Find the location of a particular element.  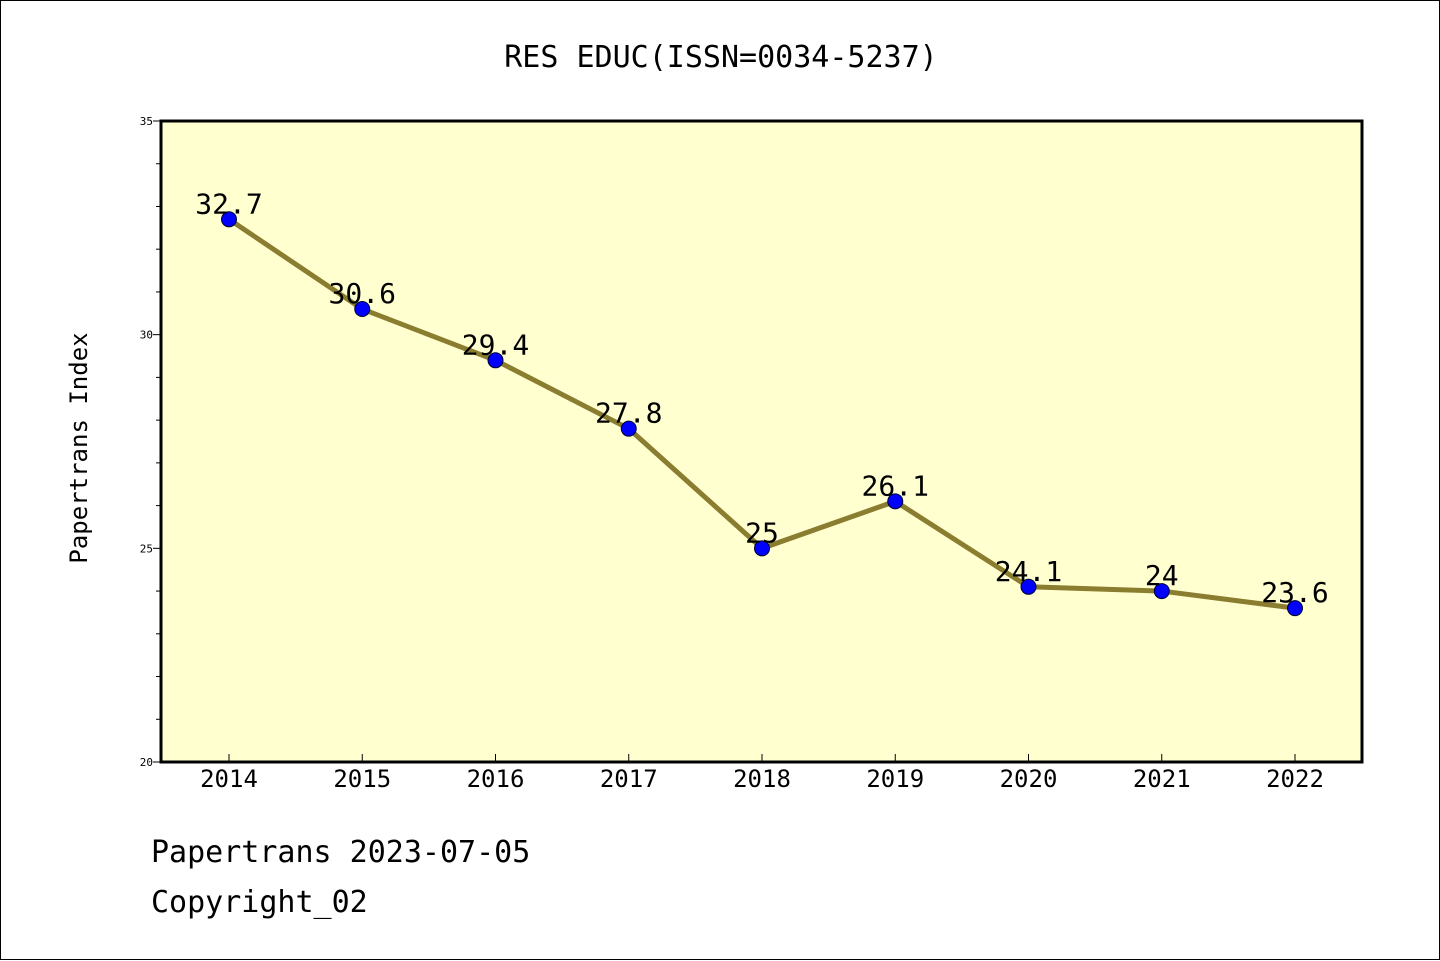

y-tick-label: 20 is located at coordinates (146, 762).